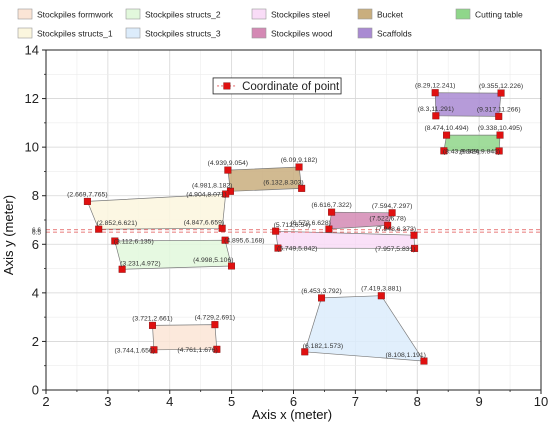 Image resolution: width=550 pixels, height=425 pixels. I want to click on point-label: (2.669,7.765), so click(87, 194).